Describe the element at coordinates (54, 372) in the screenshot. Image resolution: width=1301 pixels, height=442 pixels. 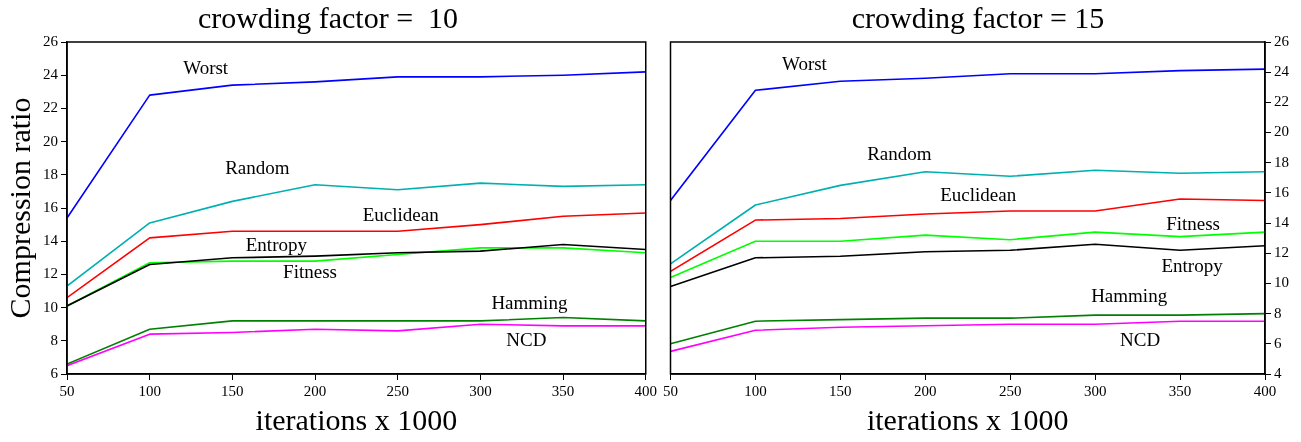
I see `y-tick-label: 6` at that location.